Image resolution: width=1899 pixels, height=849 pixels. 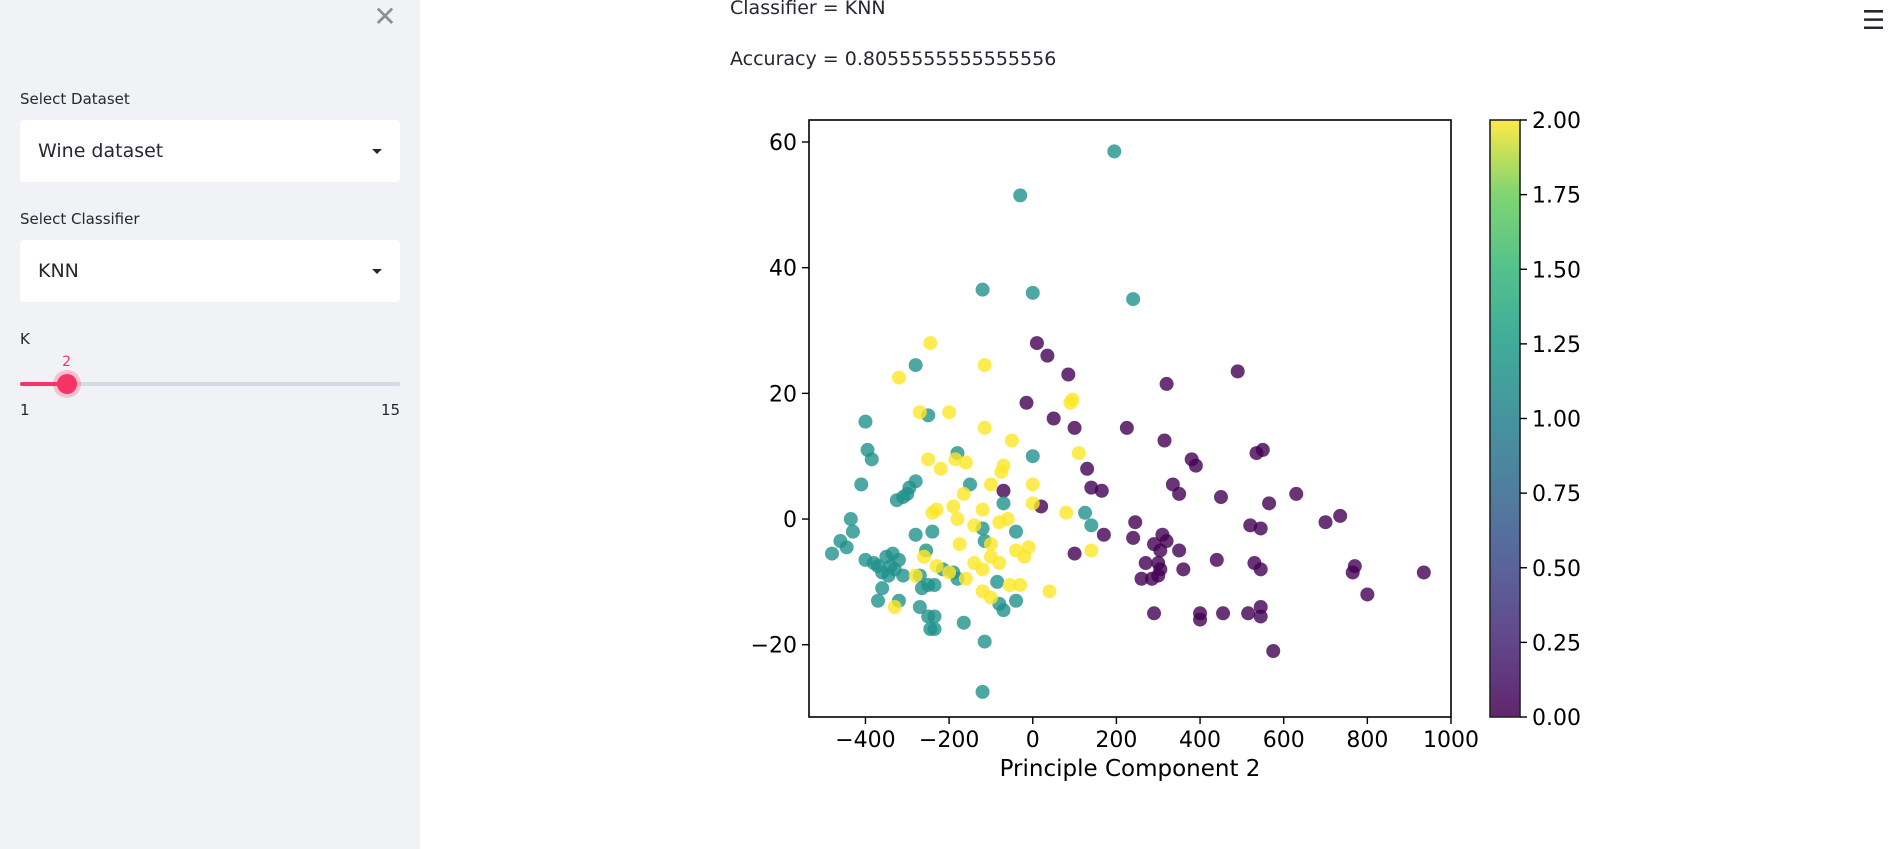 What do you see at coordinates (385, 16) in the screenshot?
I see `close-sidebar-icon: ✕` at bounding box center [385, 16].